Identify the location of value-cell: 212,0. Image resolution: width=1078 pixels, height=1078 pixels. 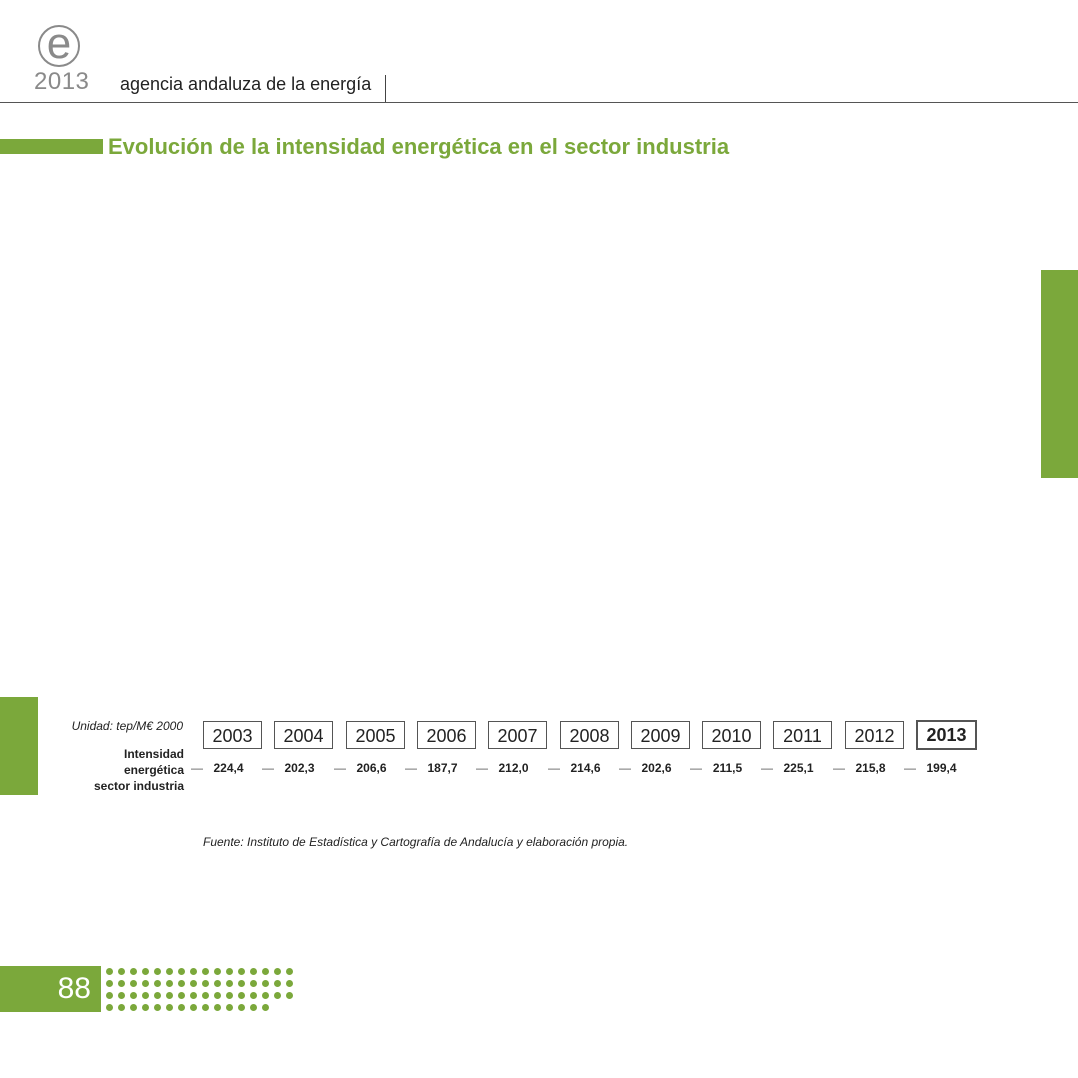
(513, 768).